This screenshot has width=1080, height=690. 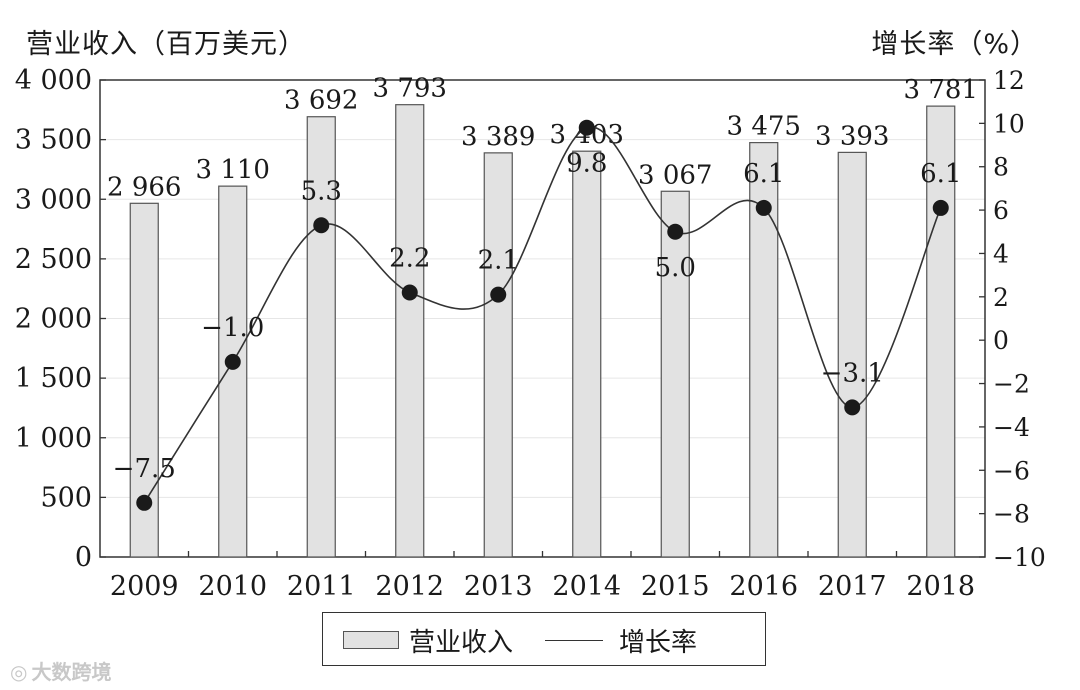 What do you see at coordinates (19, 672) in the screenshot?
I see `watermark-logo-icon: ◎` at bounding box center [19, 672].